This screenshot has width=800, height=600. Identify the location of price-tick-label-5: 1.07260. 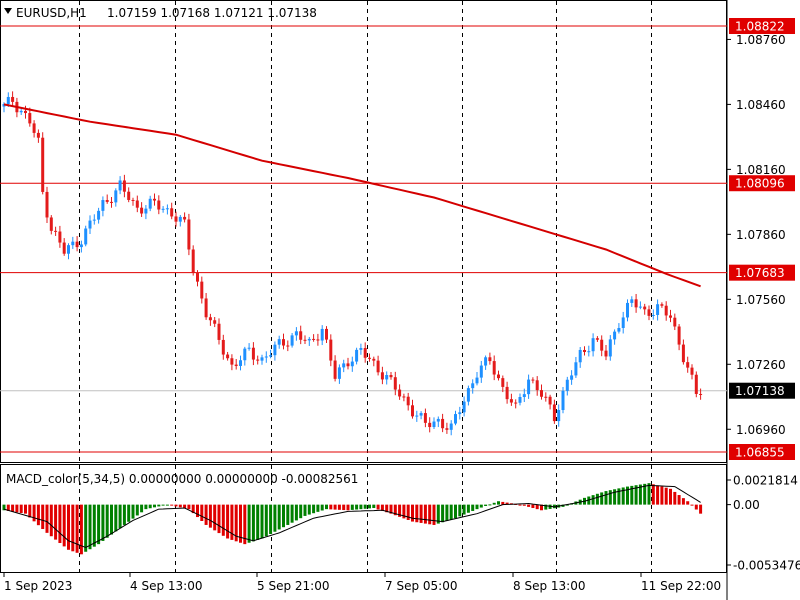
(761, 365).